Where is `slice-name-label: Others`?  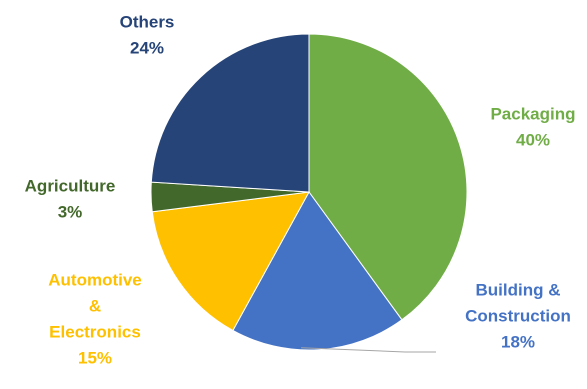
slice-name-label: Others is located at coordinates (147, 21).